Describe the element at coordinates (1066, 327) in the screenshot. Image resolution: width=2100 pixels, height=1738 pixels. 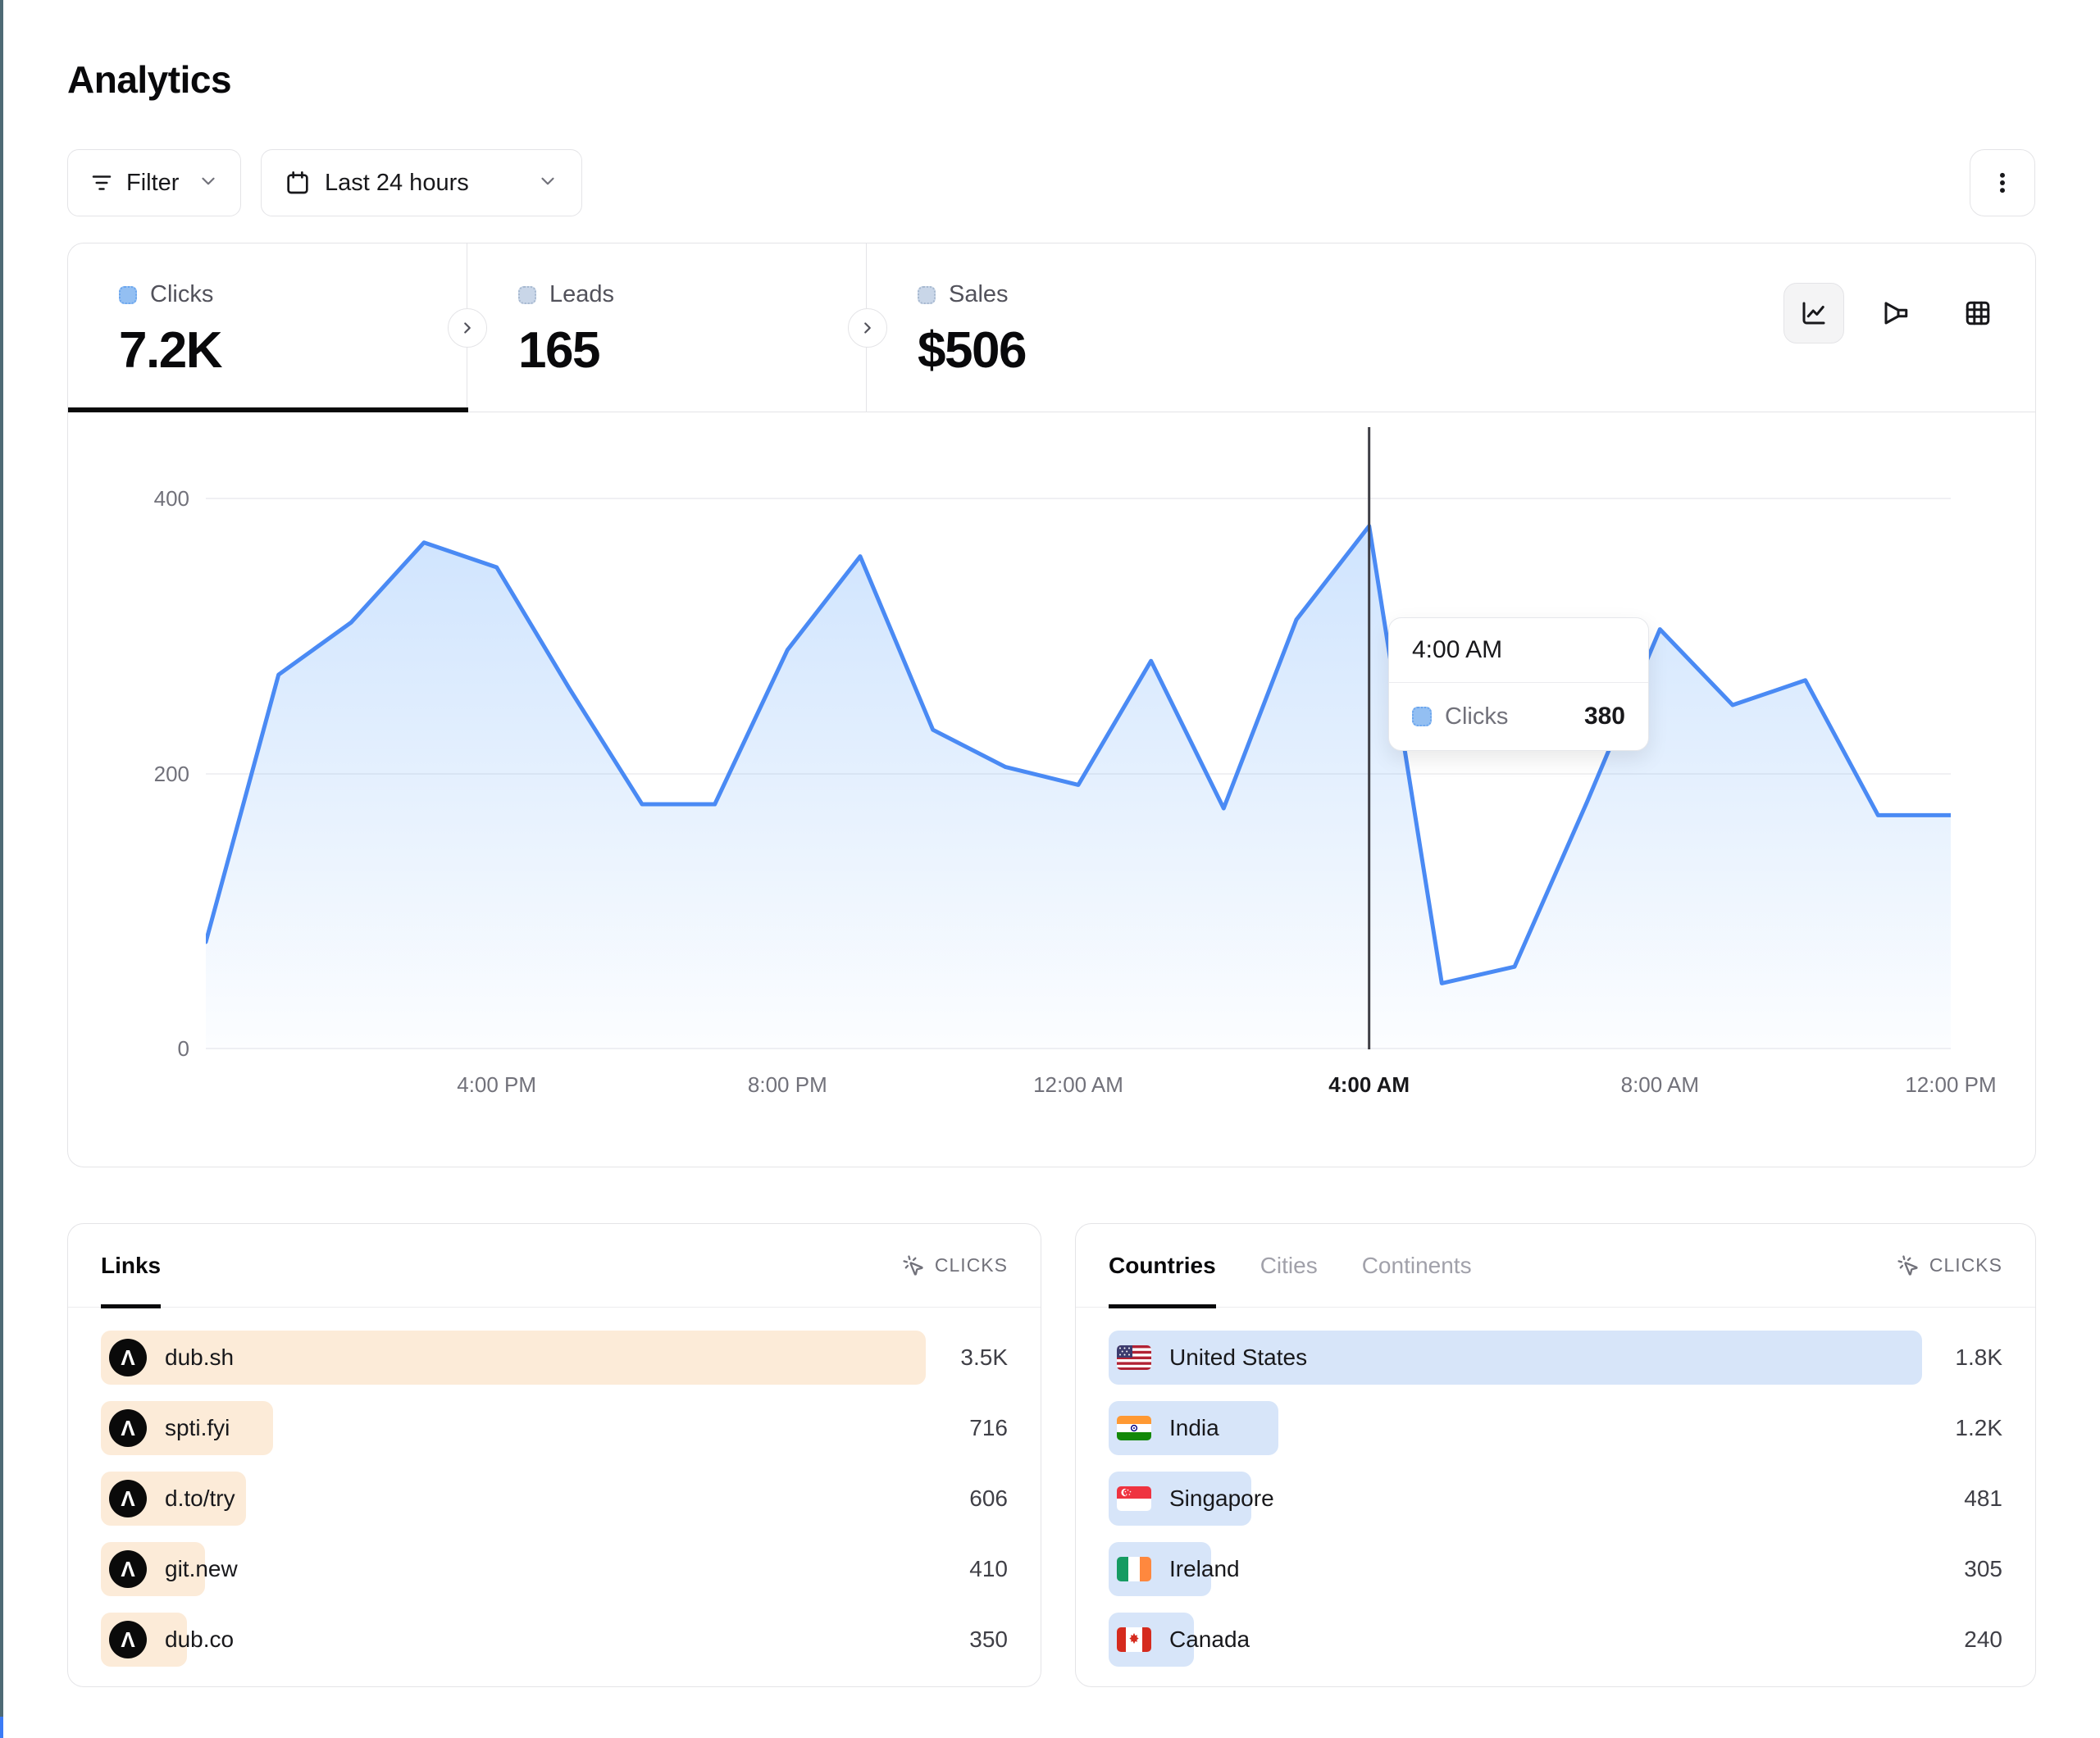
I see `tab-sales: Sales $506` at that location.